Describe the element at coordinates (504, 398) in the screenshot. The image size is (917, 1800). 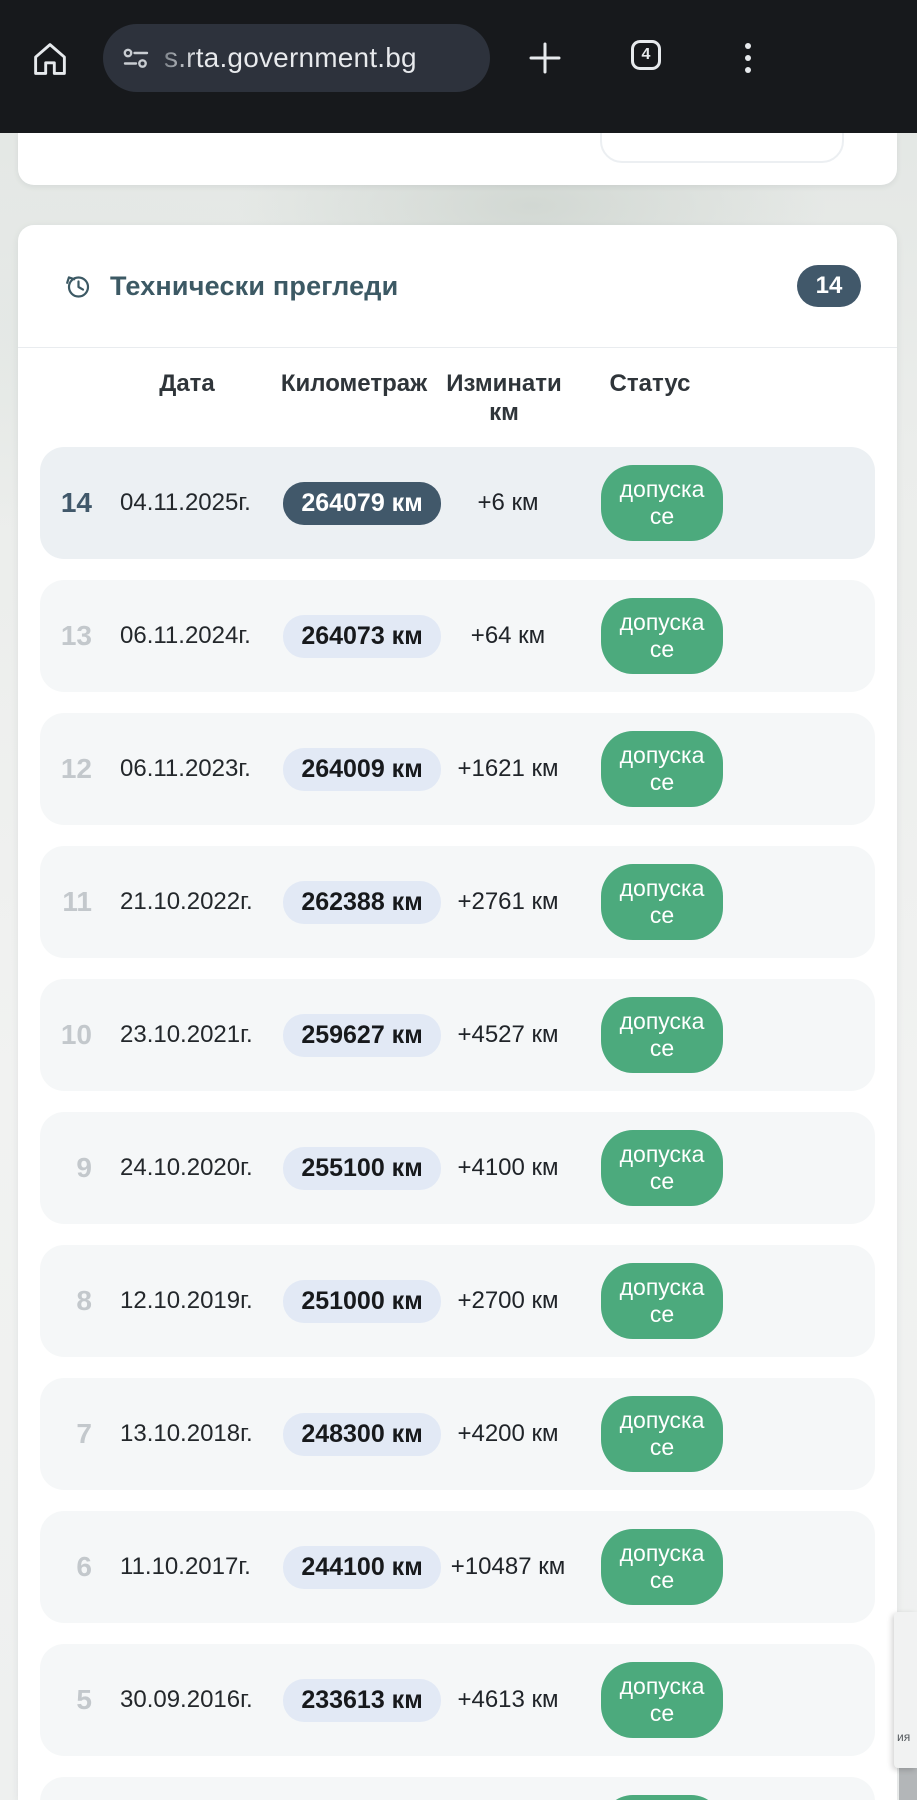
I see `column-header-distance: Изминати км` at that location.